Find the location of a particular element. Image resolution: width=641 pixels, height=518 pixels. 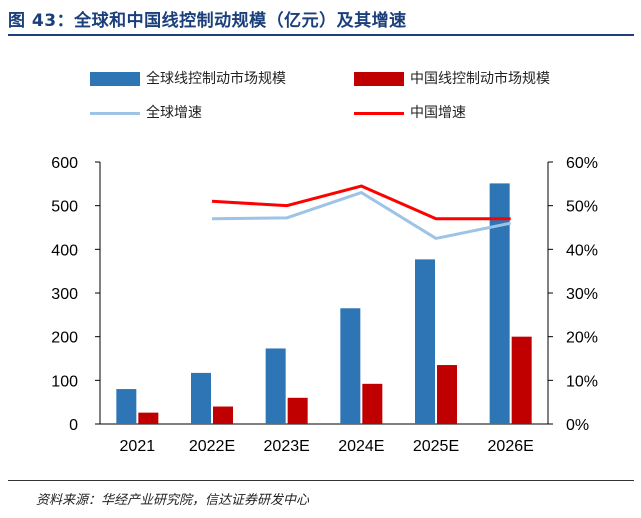

source-note: 资料来源：华经产业研究院，信达证券研发中心 is located at coordinates (173, 500).